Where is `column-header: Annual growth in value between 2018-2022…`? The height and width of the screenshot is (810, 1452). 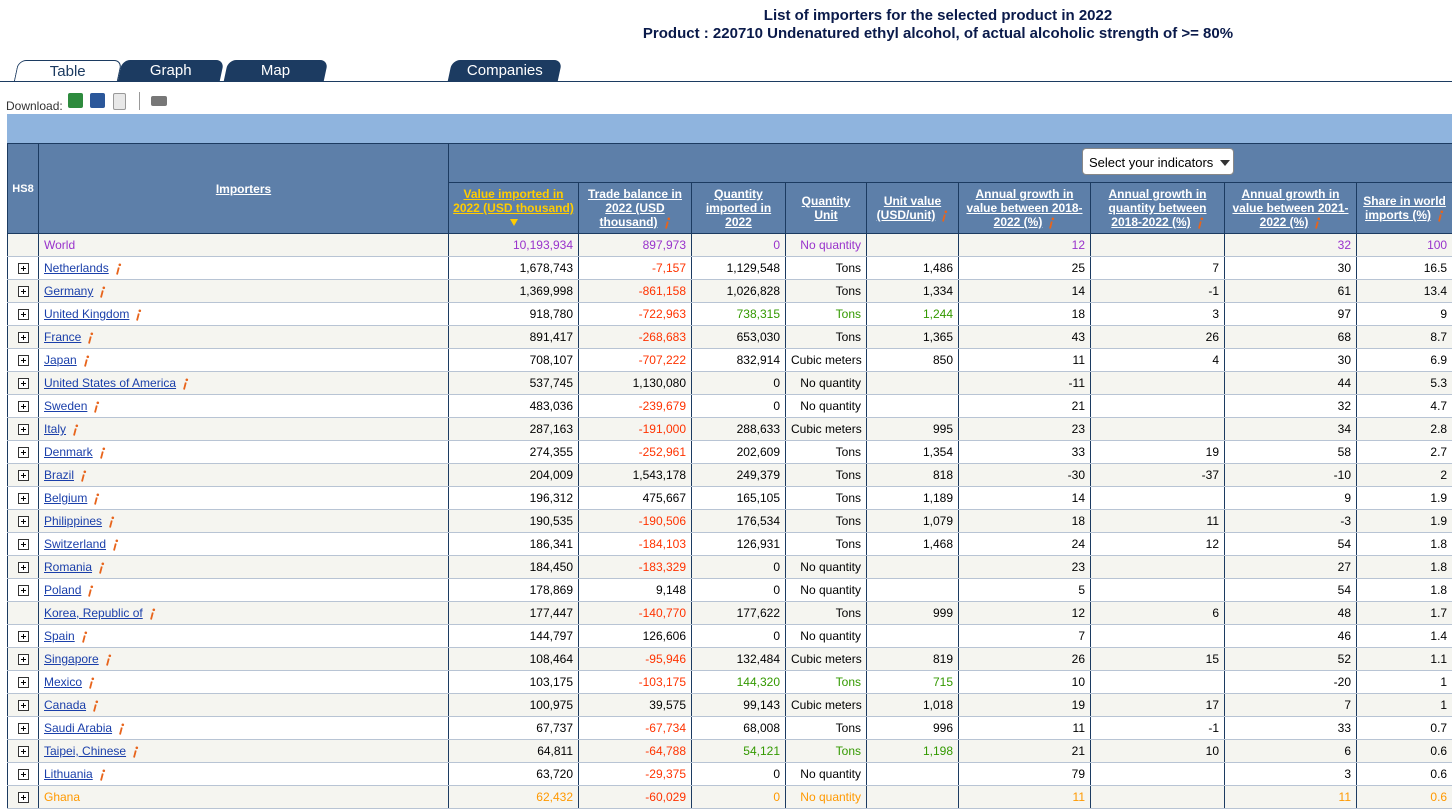
column-header: Annual growth in value between 2018-2022… is located at coordinates (1024, 208).